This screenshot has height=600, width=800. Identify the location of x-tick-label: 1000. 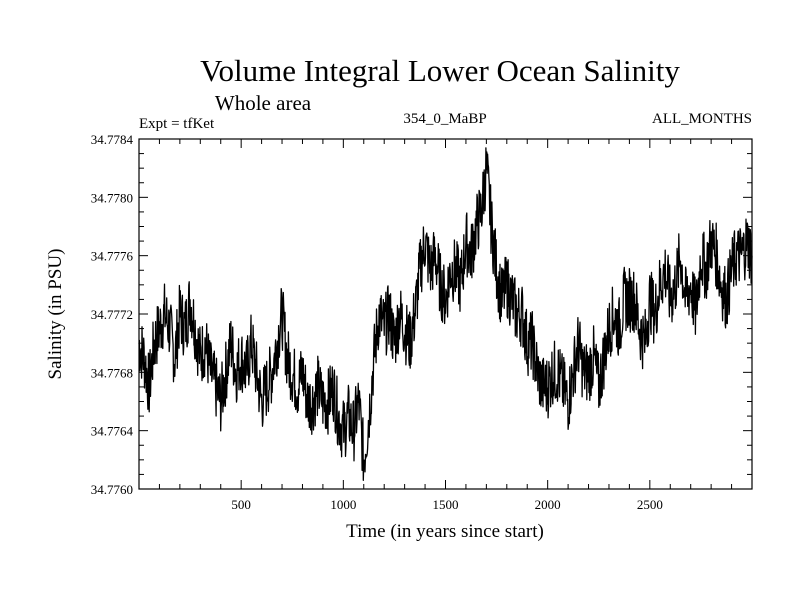
(343, 504).